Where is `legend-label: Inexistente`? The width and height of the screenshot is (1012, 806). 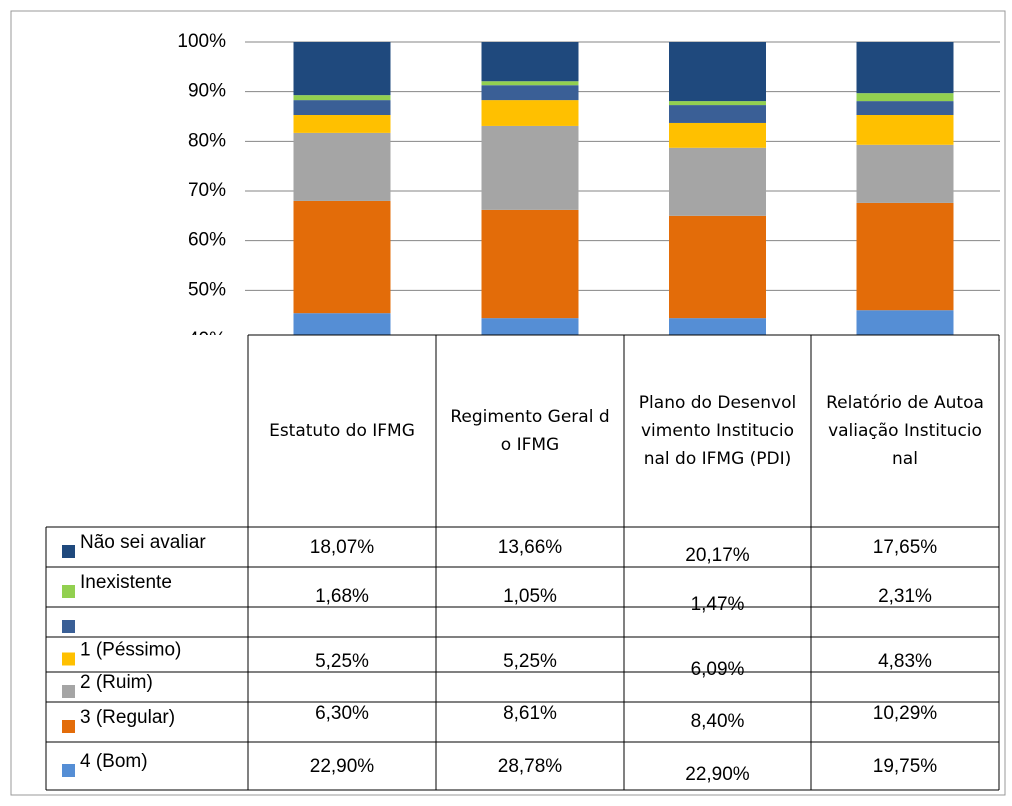 legend-label: Inexistente is located at coordinates (126, 582).